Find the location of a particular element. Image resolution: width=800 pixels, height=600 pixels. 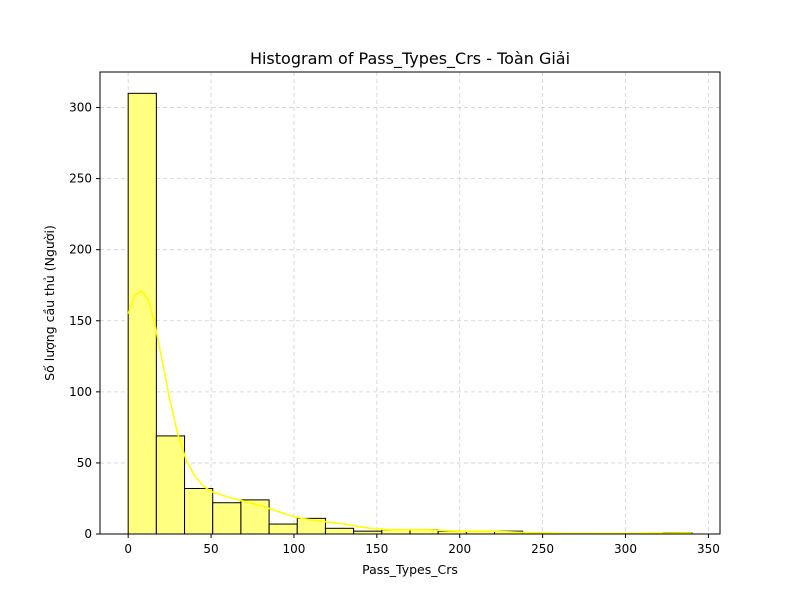

y-tick-label: 150 is located at coordinates (80, 321).